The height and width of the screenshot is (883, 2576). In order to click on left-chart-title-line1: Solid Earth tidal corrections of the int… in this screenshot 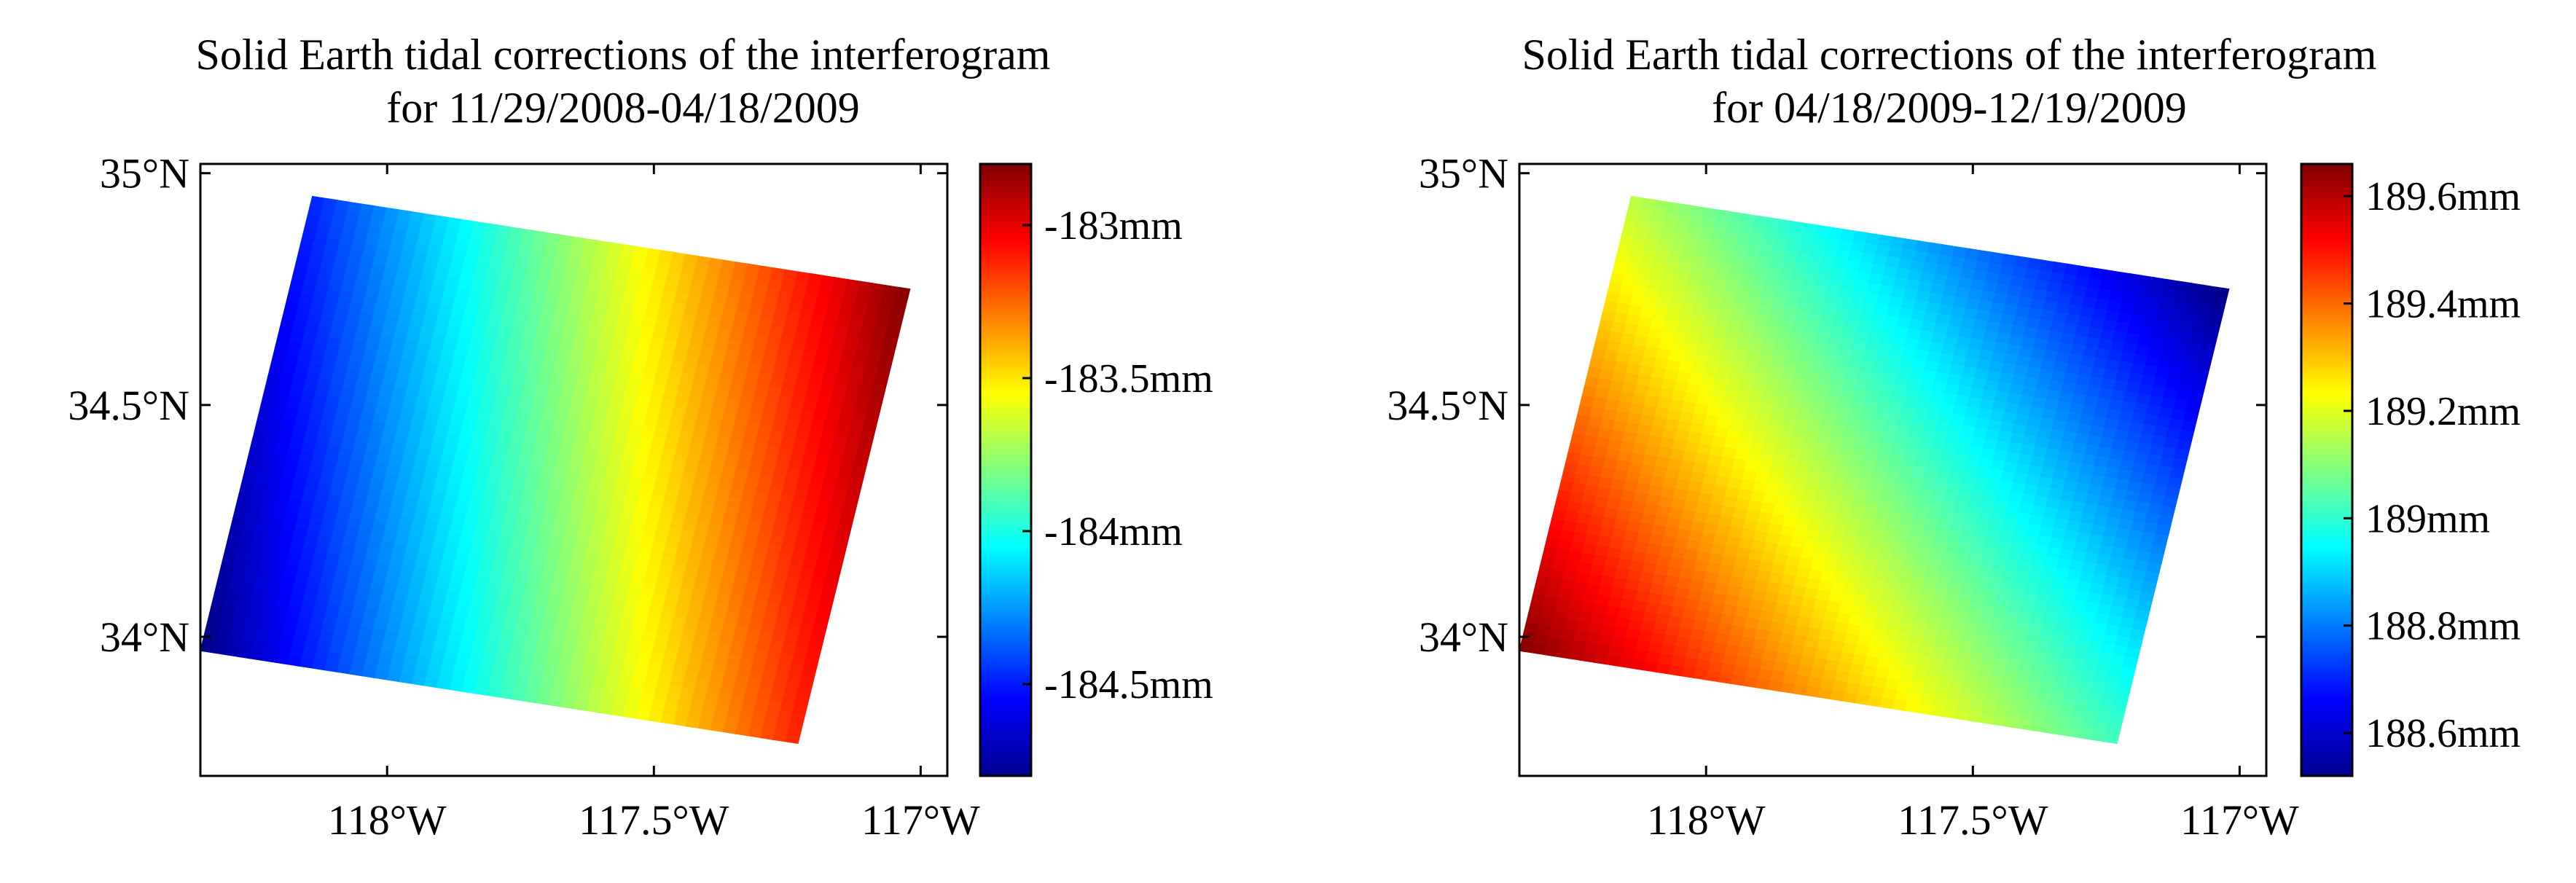, I will do `click(623, 55)`.